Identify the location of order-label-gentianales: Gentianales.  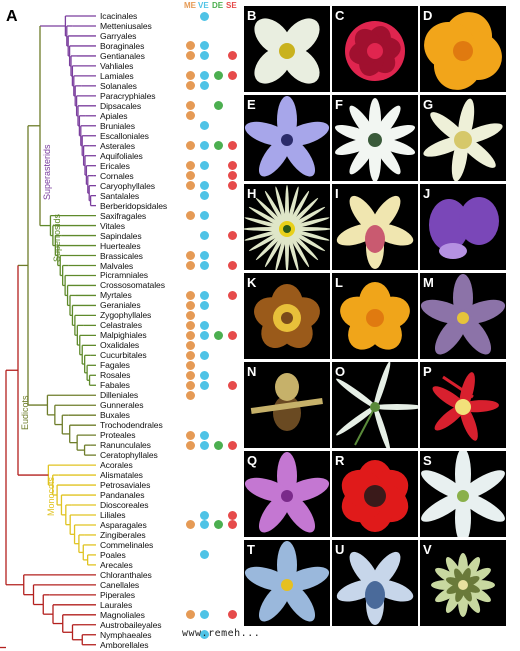
(122, 55).